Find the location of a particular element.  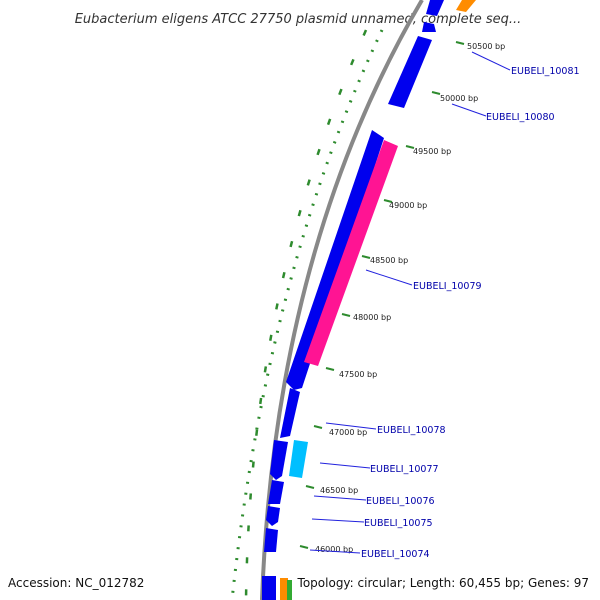

tick-label: 46500 bp is located at coordinates (339, 490).